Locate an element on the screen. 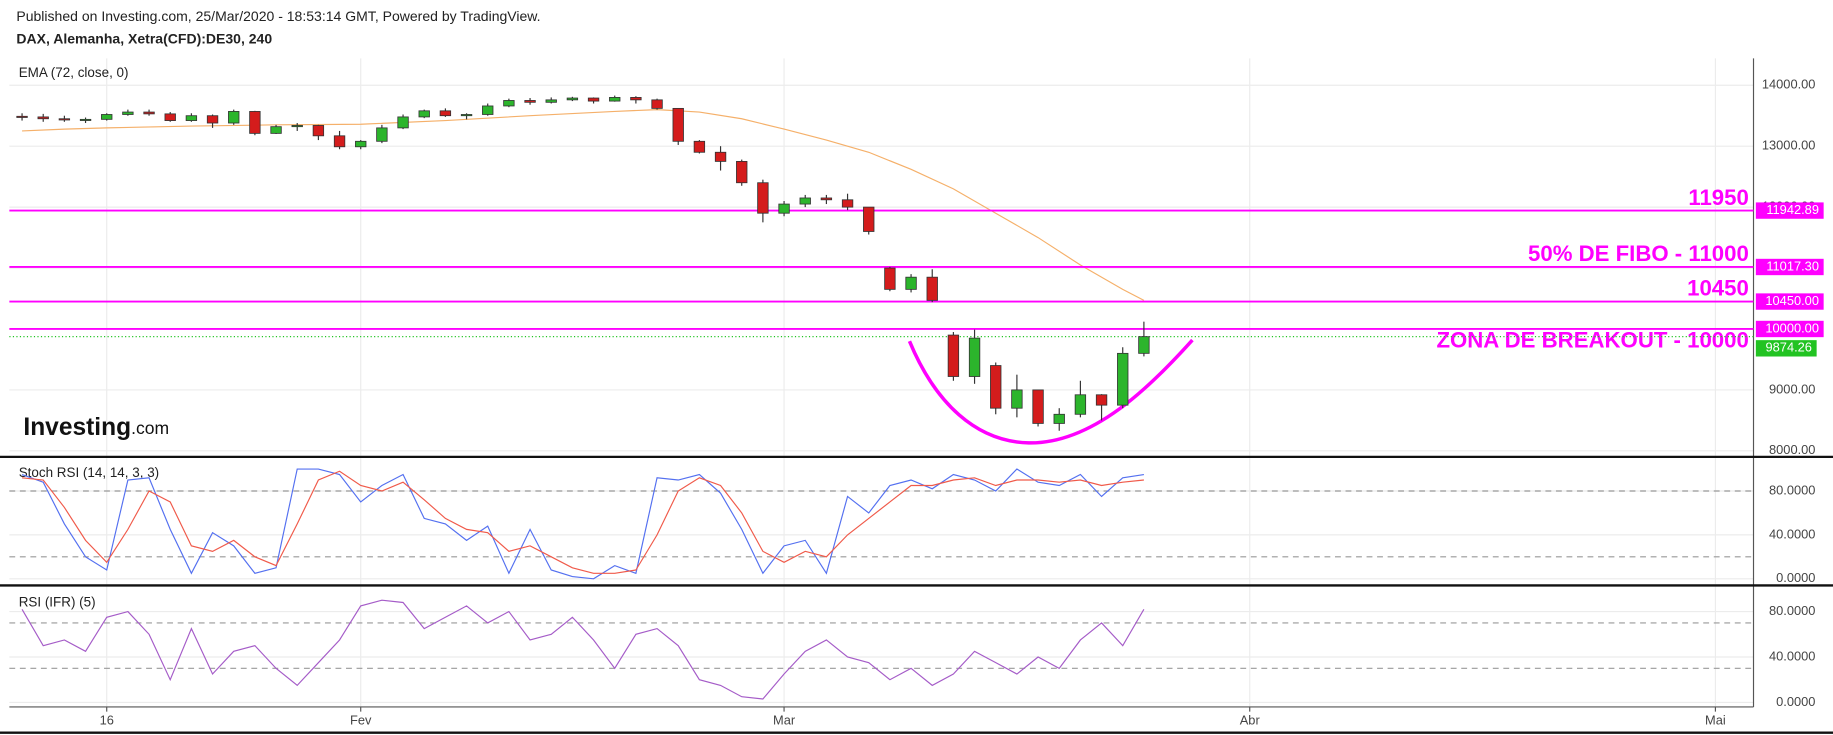 The height and width of the screenshot is (735, 1833). stoch-title: Stoch RSI (14, 14, 3, 3) is located at coordinates (89, 472).